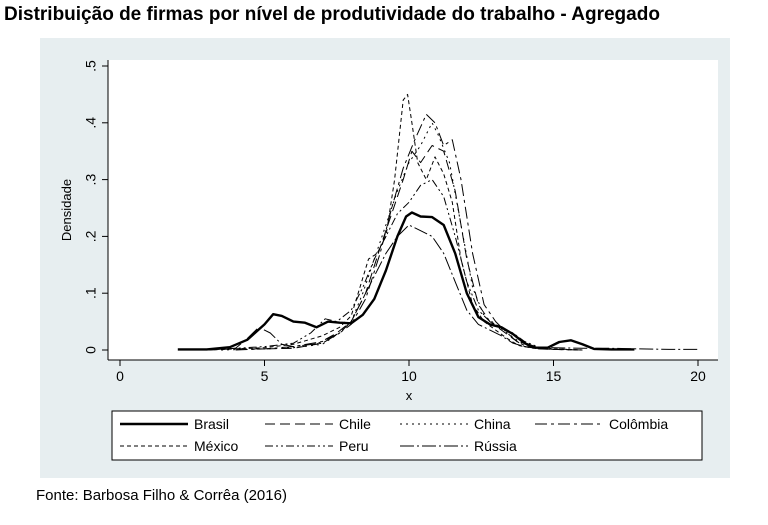 The height and width of the screenshot is (525, 768). I want to click on y-axis-label: Densidade, so click(66, 210).